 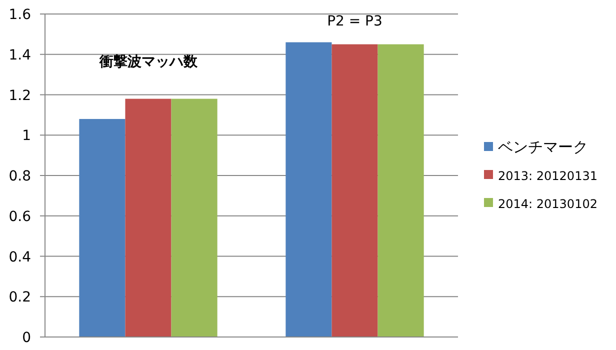 What do you see at coordinates (19, 96) in the screenshot?
I see `y-tick-label: 1.2` at bounding box center [19, 96].